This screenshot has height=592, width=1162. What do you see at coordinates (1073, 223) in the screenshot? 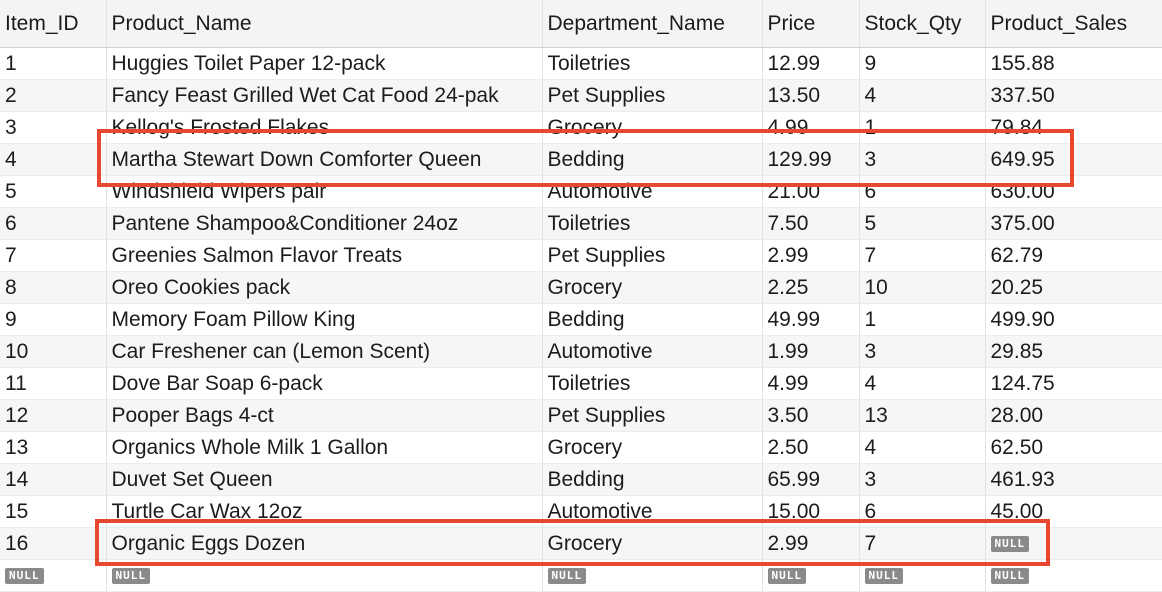
I see `cell-product-sales: 375.00` at bounding box center [1073, 223].